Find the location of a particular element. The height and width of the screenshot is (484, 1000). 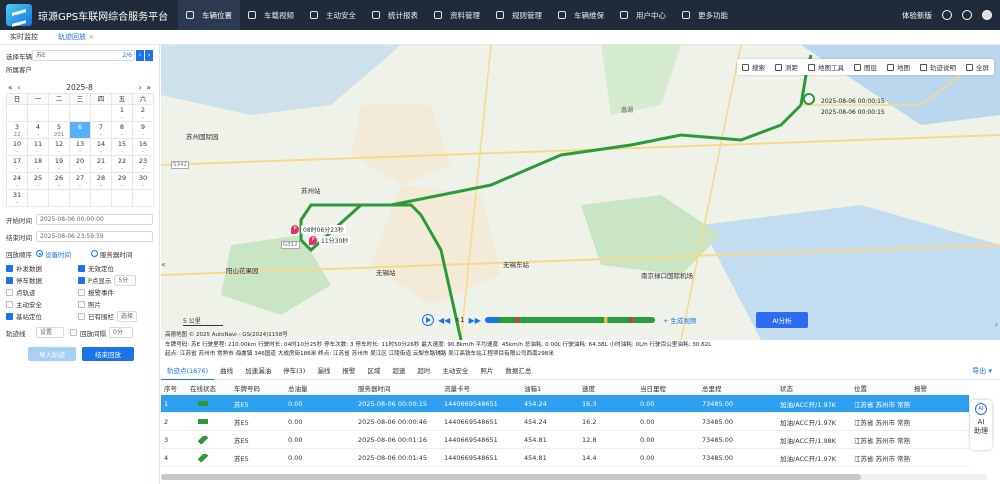

data-tab-7: 超速 is located at coordinates (399, 370).